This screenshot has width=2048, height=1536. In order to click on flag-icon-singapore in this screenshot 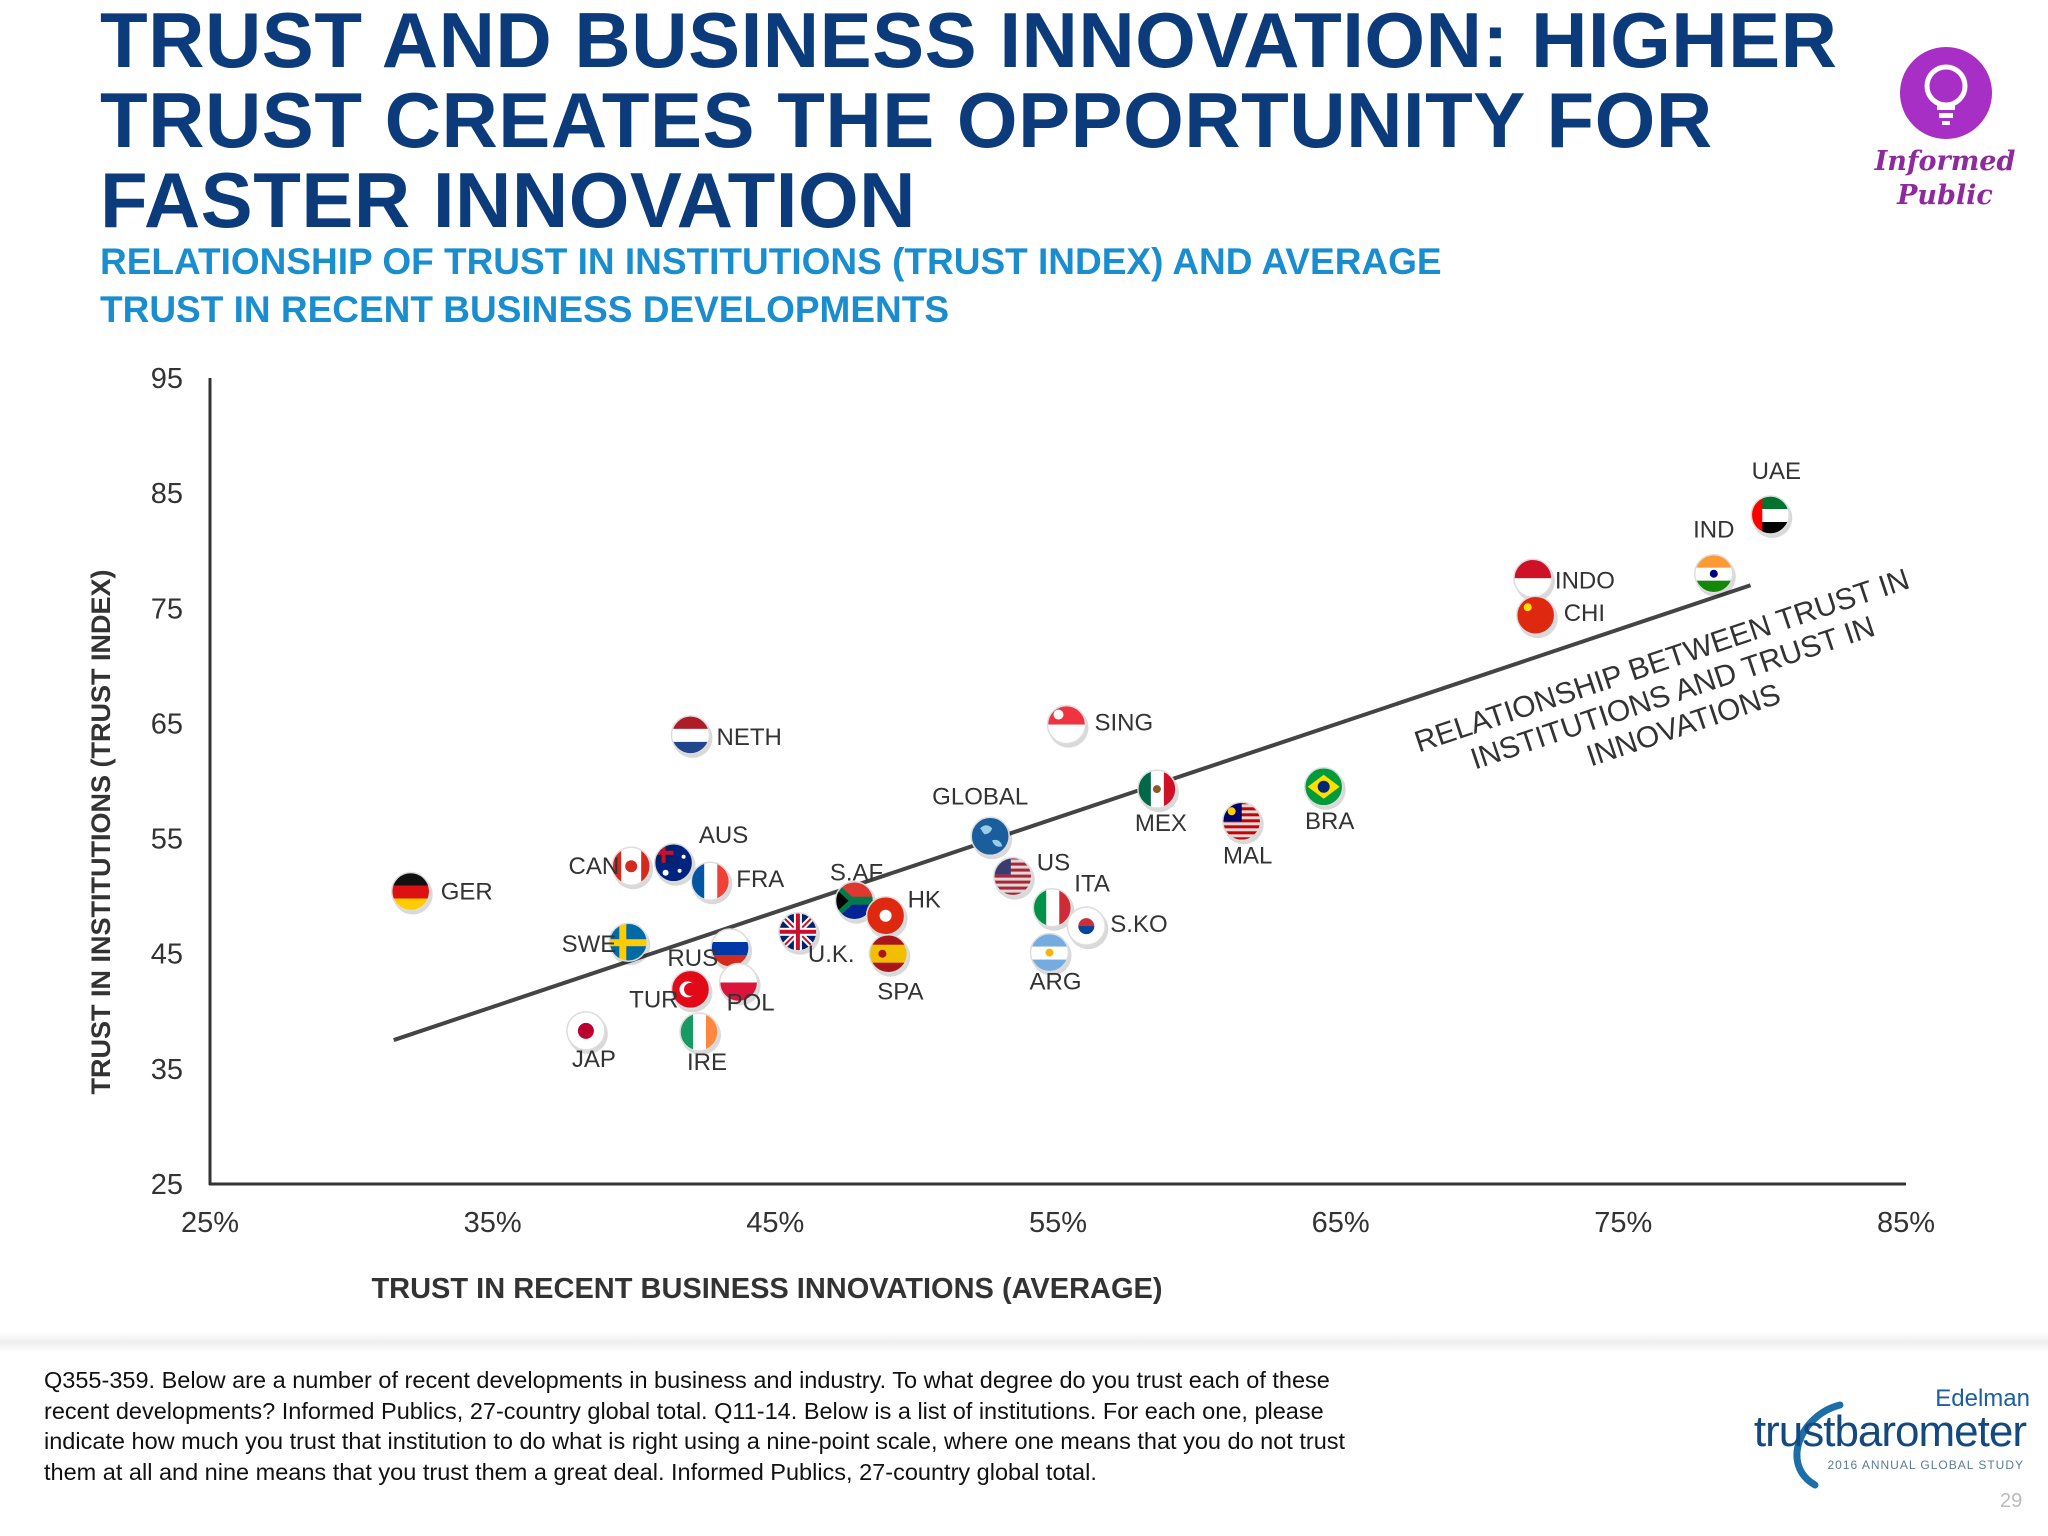, I will do `click(1066, 724)`.